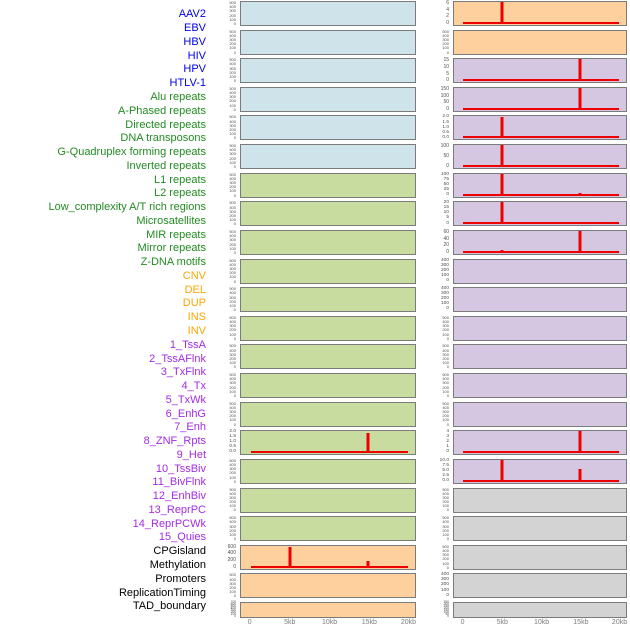 The width and height of the screenshot is (630, 630). I want to click on y-tick-label: 1.5, so click(232, 437).